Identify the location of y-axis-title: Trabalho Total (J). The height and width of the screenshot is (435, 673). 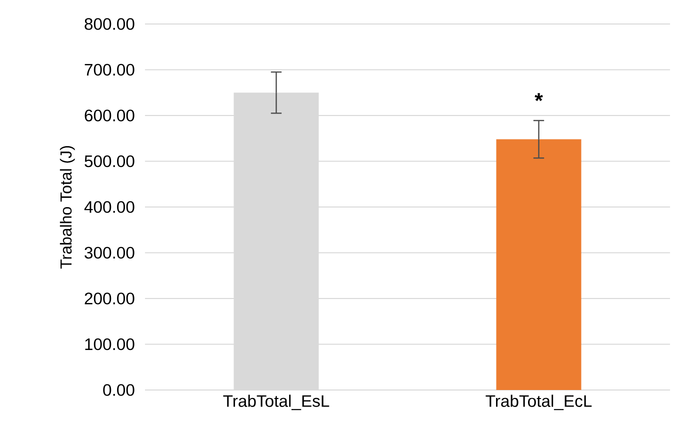
(67, 207).